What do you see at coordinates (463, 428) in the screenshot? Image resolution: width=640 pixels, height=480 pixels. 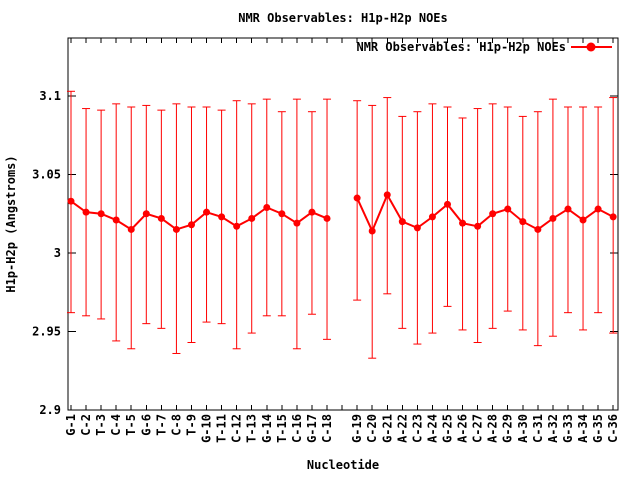 I see `x-tick-label: A-26` at bounding box center [463, 428].